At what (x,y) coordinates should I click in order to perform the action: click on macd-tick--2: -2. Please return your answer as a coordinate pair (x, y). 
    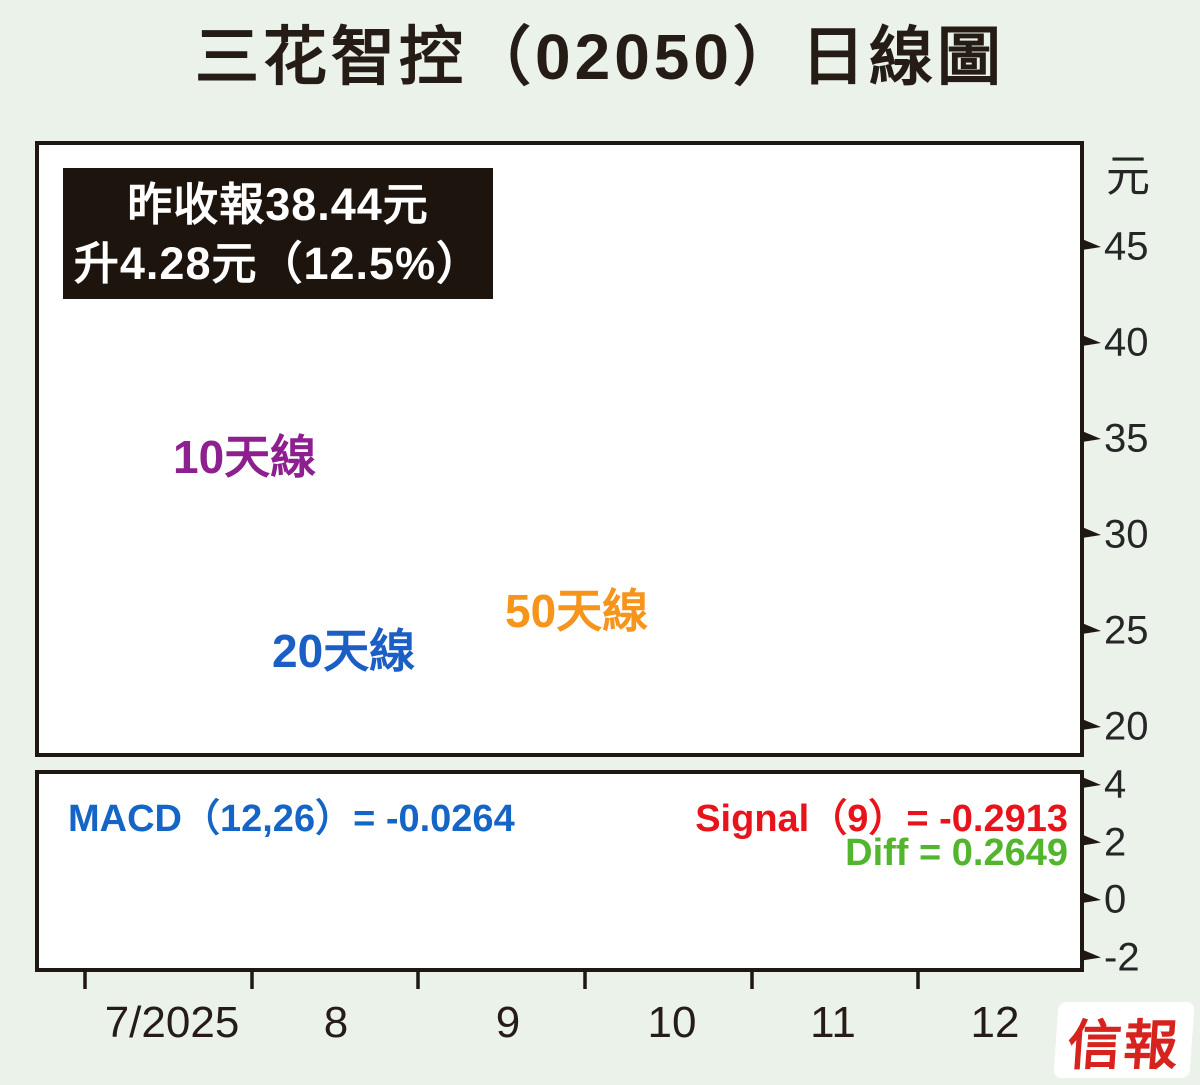
    Looking at the image, I should click on (1122, 957).